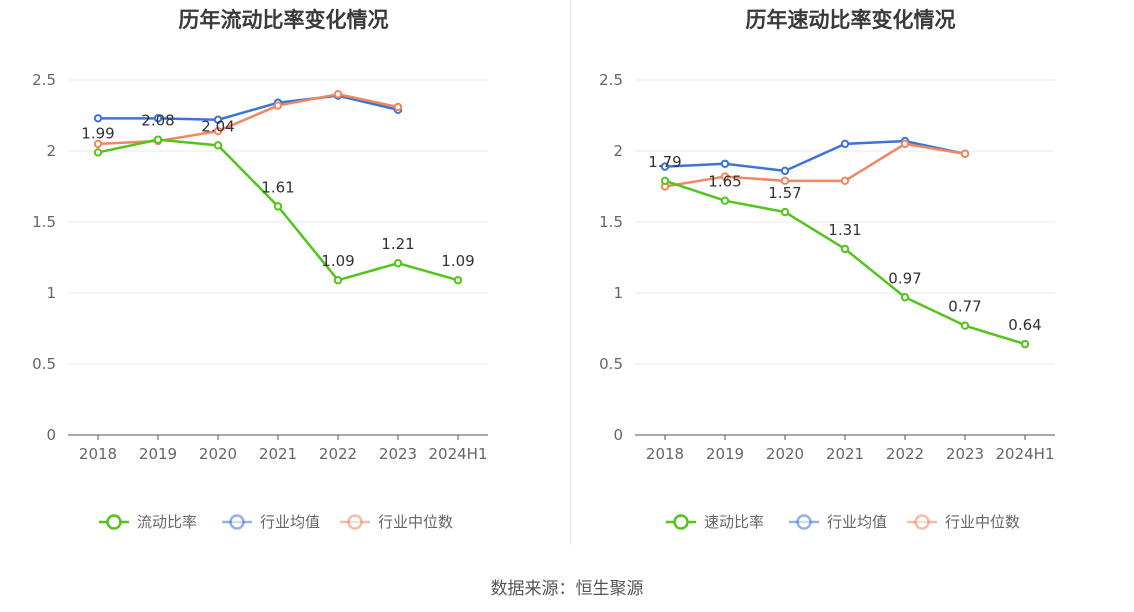 The width and height of the screenshot is (1134, 612). I want to click on data-label: 1.21, so click(397, 244).